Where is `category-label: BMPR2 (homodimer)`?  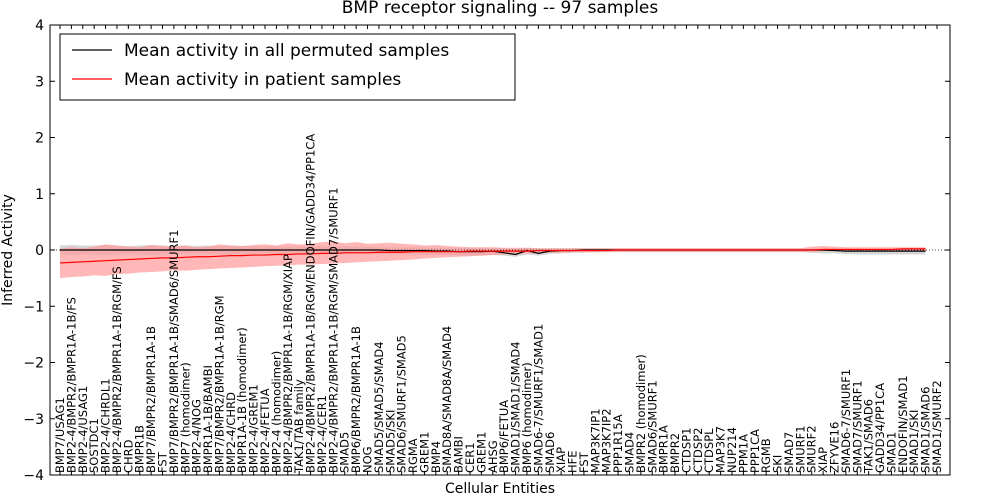 category-label: BMPR2 (homodimer) is located at coordinates (641, 413).